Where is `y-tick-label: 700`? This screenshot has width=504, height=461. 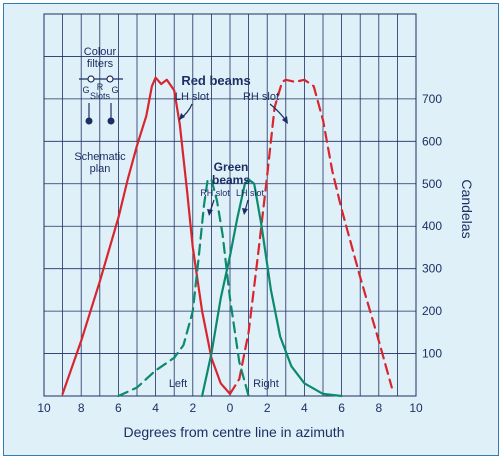 y-tick-label: 700 is located at coordinates (432, 99).